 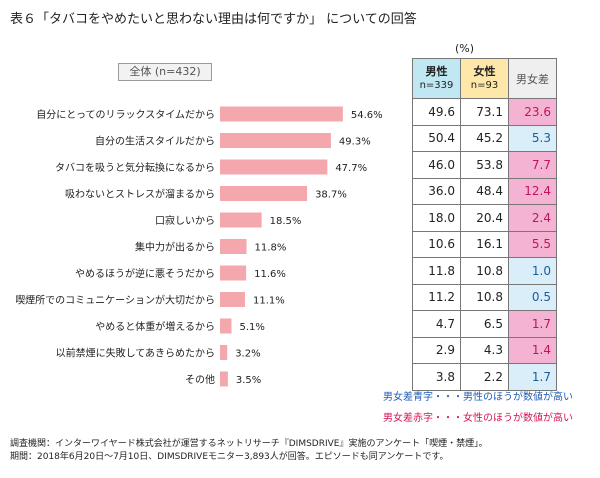 What do you see at coordinates (478, 397) in the screenshot?
I see `legend-blue: 男女差青字・・・男性のほうが数値が高い` at bounding box center [478, 397].